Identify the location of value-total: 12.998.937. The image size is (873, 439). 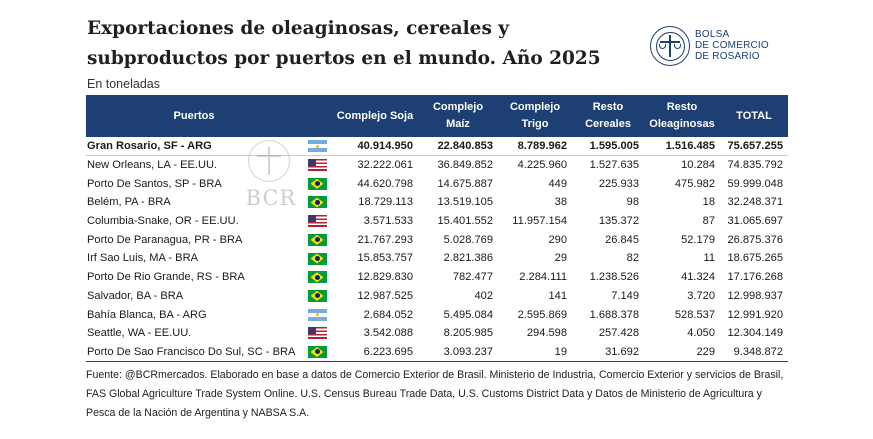
(755, 295).